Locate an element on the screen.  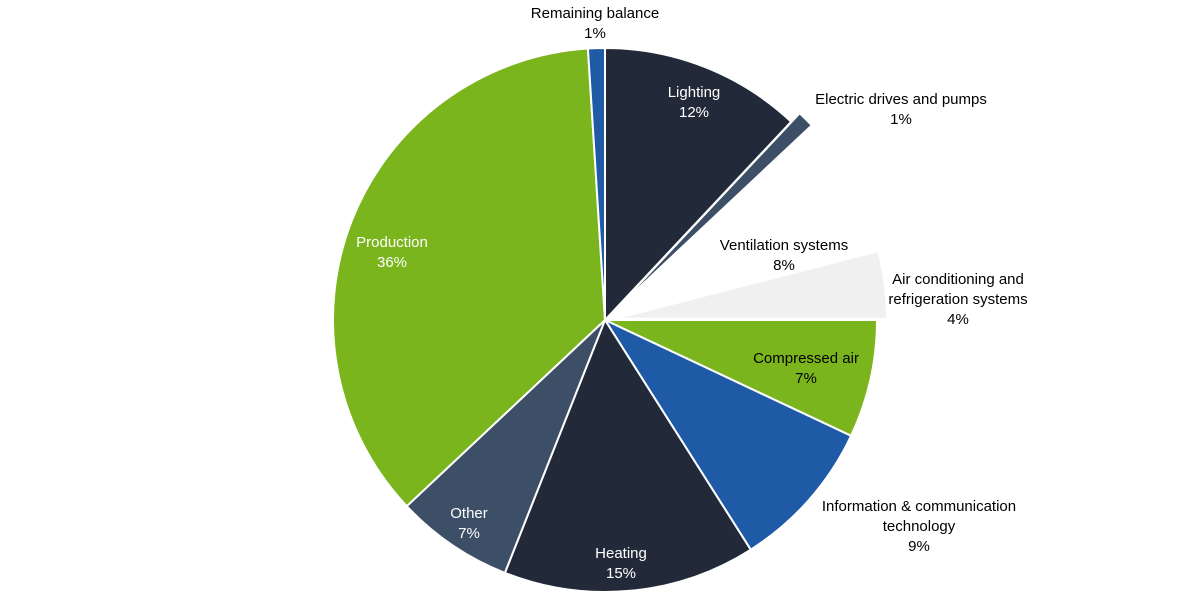
slice-label: Remaining balance 1% is located at coordinates (595, 24).